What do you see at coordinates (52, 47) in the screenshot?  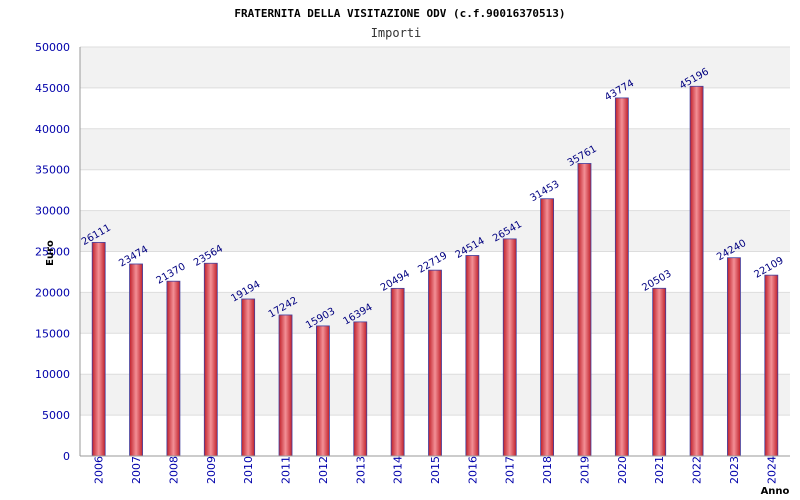 I see `y-tick-label: 50000` at bounding box center [52, 47].